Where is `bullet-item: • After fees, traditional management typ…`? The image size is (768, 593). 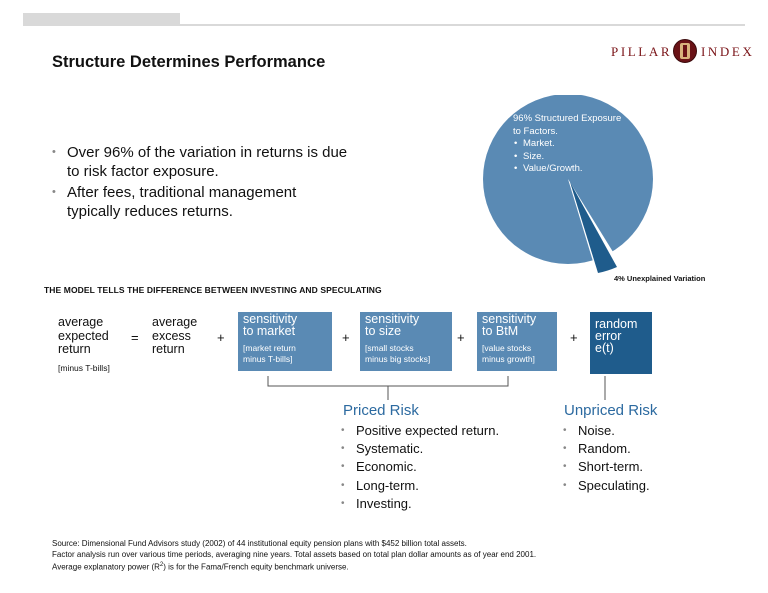
bullet-item: • After fees, traditional management typ… is located at coordinates (202, 202).